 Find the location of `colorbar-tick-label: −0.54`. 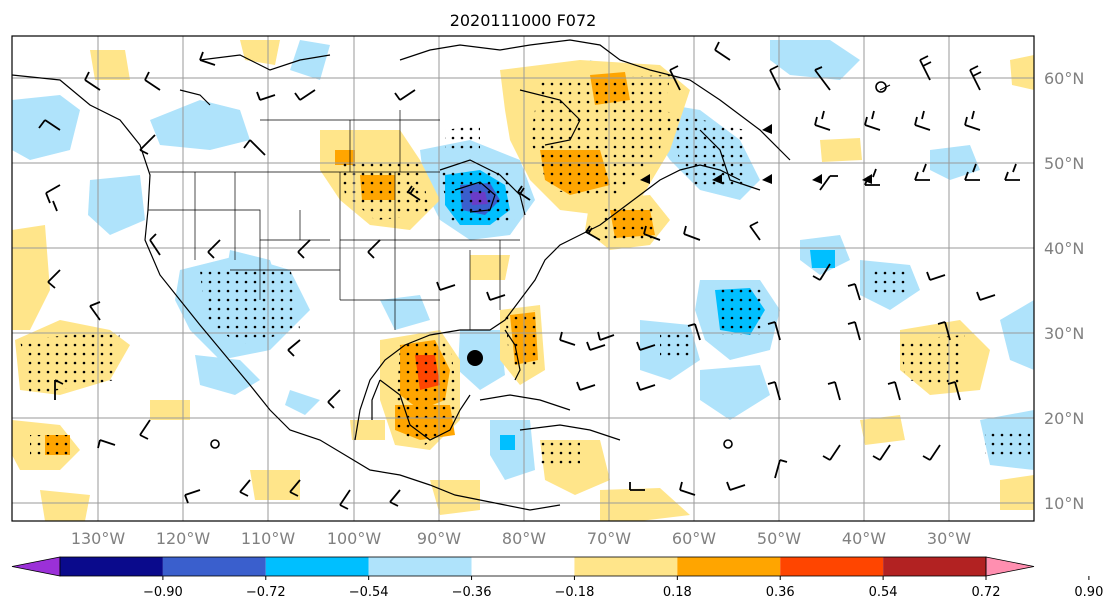

colorbar-tick-label: −0.54 is located at coordinates (369, 592).